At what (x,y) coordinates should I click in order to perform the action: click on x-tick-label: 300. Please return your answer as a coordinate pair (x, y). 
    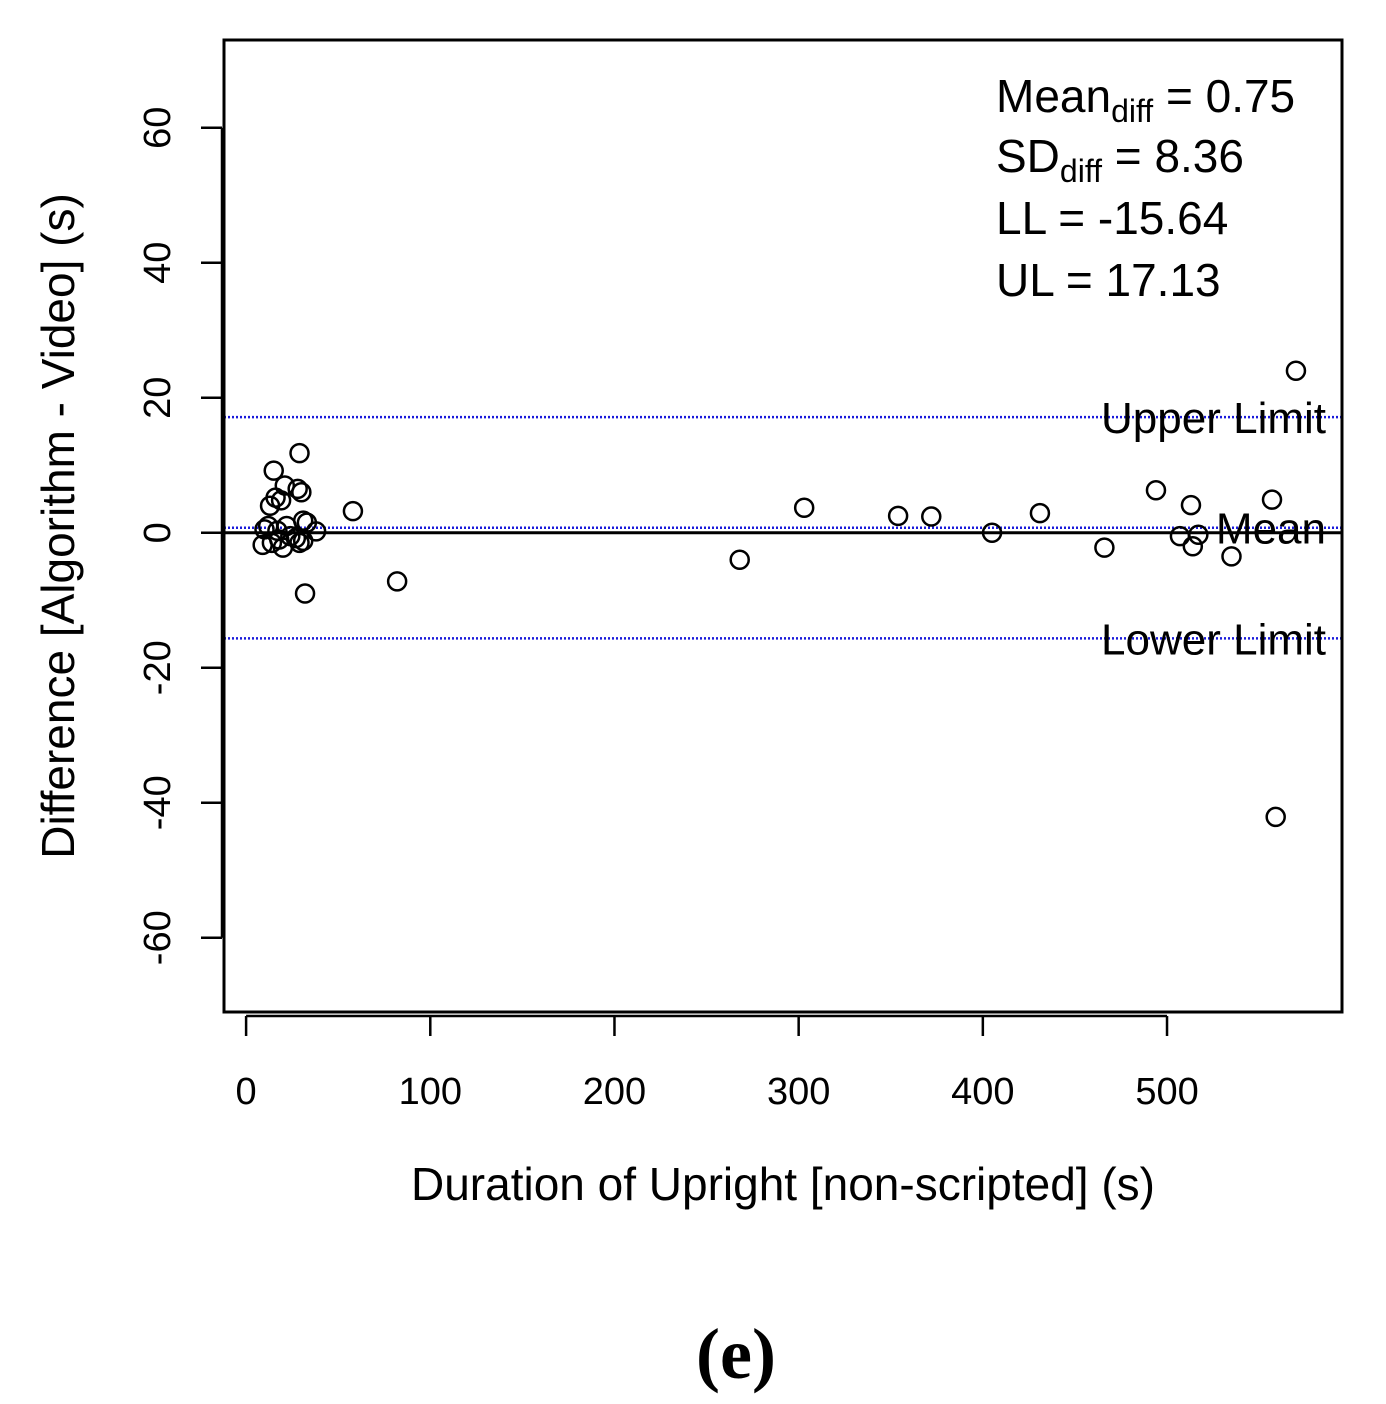
    Looking at the image, I should click on (798, 1092).